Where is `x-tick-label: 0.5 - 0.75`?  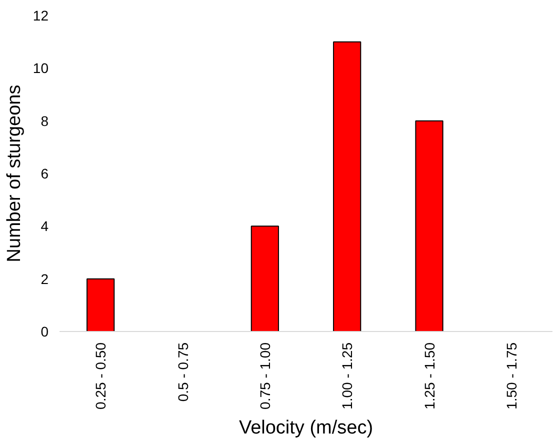 x-tick-label: 0.5 - 0.75 is located at coordinates (182, 372).